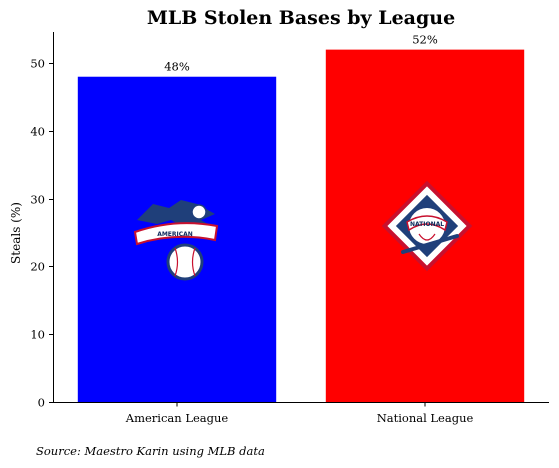  Describe the element at coordinates (37, 200) in the screenshot. I see `y-tick-label: 30` at that location.